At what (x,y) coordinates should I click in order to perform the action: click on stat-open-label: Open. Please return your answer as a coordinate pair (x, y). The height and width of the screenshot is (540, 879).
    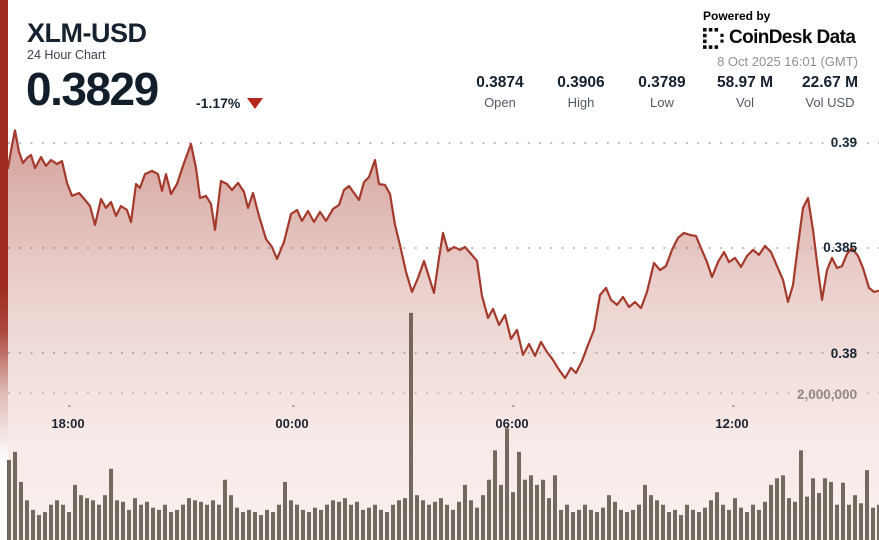
    Looking at the image, I should click on (500, 102).